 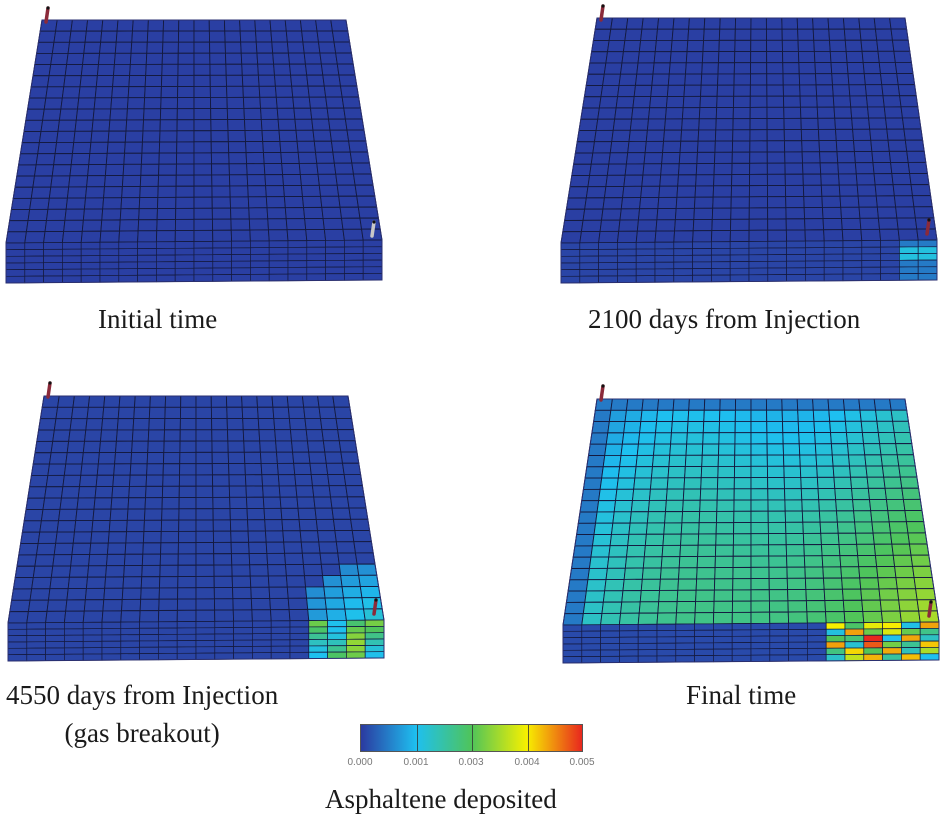 I want to click on reservoir-grid-initial, so click(x=194, y=145).